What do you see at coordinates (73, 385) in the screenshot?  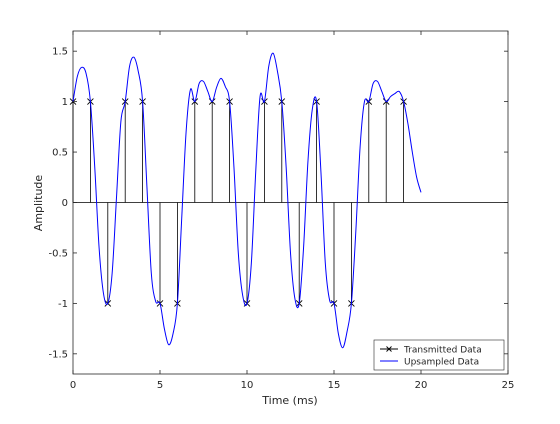 I see `x-tick-label: 0` at bounding box center [73, 385].